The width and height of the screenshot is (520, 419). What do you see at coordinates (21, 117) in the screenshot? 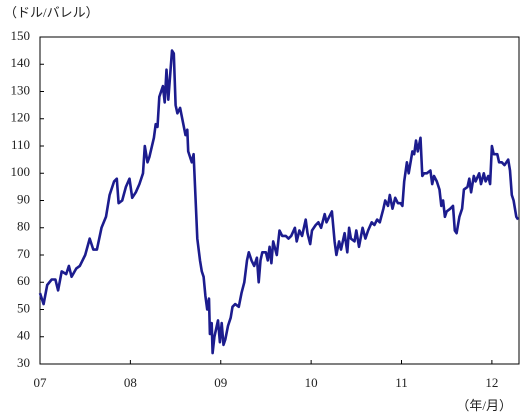
I see `y-tick-label: 120` at bounding box center [21, 117].